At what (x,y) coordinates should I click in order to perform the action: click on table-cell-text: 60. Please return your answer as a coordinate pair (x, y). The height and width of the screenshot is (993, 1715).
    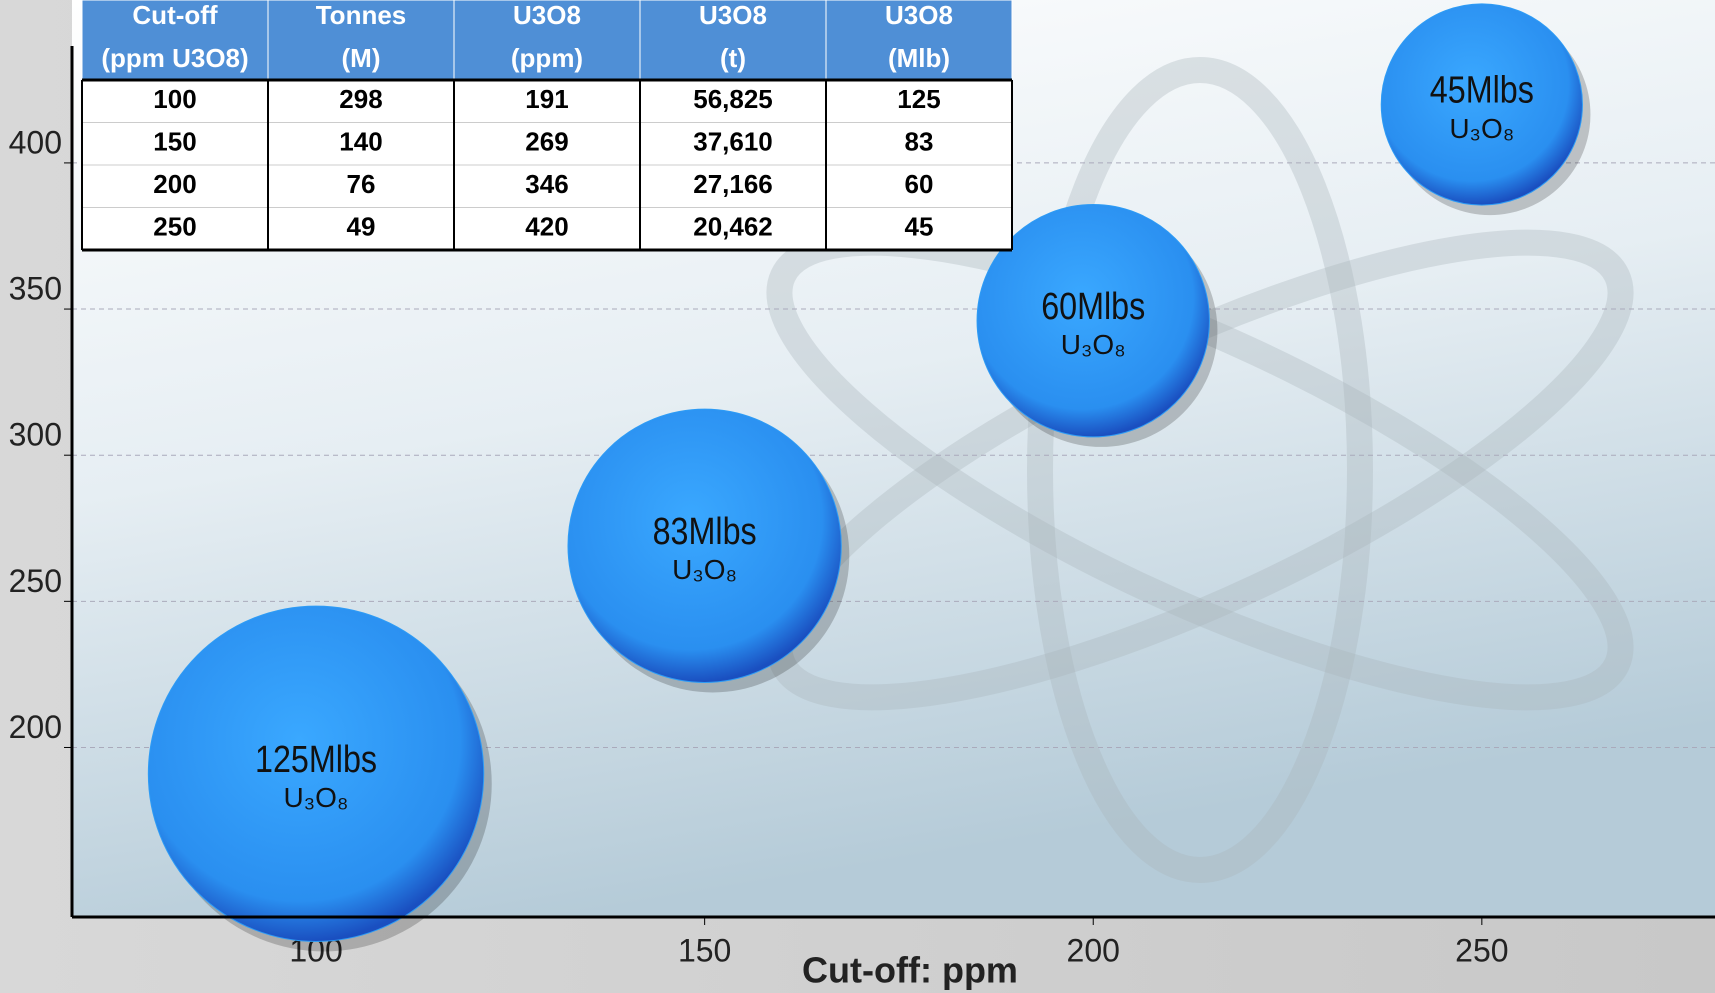
    Looking at the image, I should click on (919, 184).